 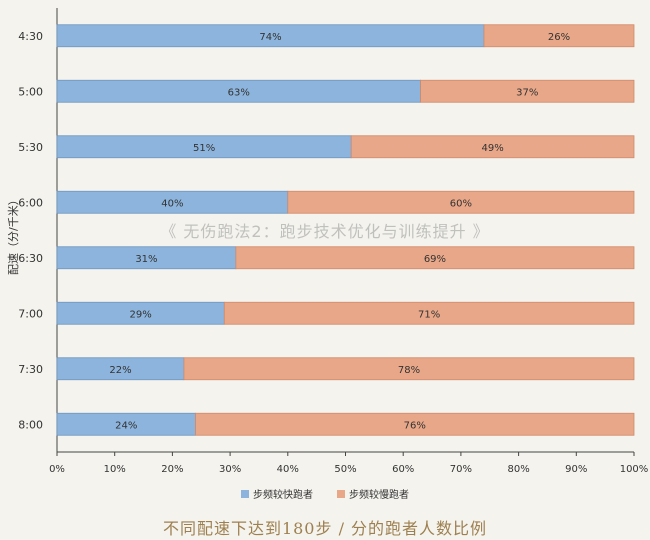 What do you see at coordinates (379, 495) in the screenshot?
I see `legend-label-slow: 步频较慢跑者` at bounding box center [379, 495].